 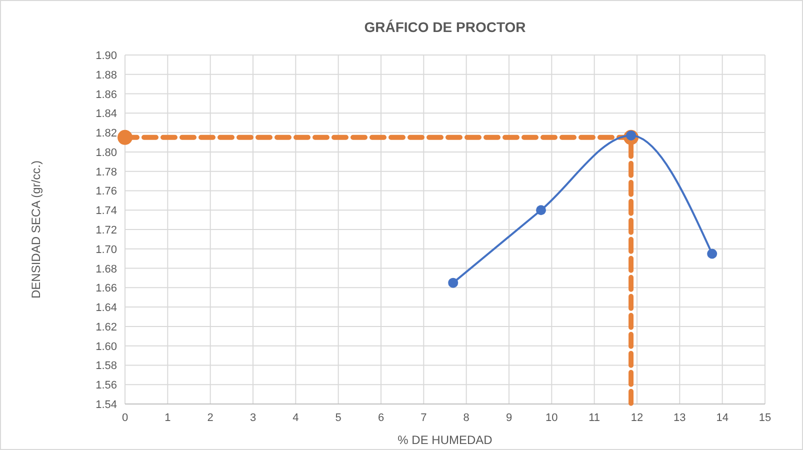 What do you see at coordinates (338, 418) in the screenshot?
I see `x-tick-label: 5` at bounding box center [338, 418].